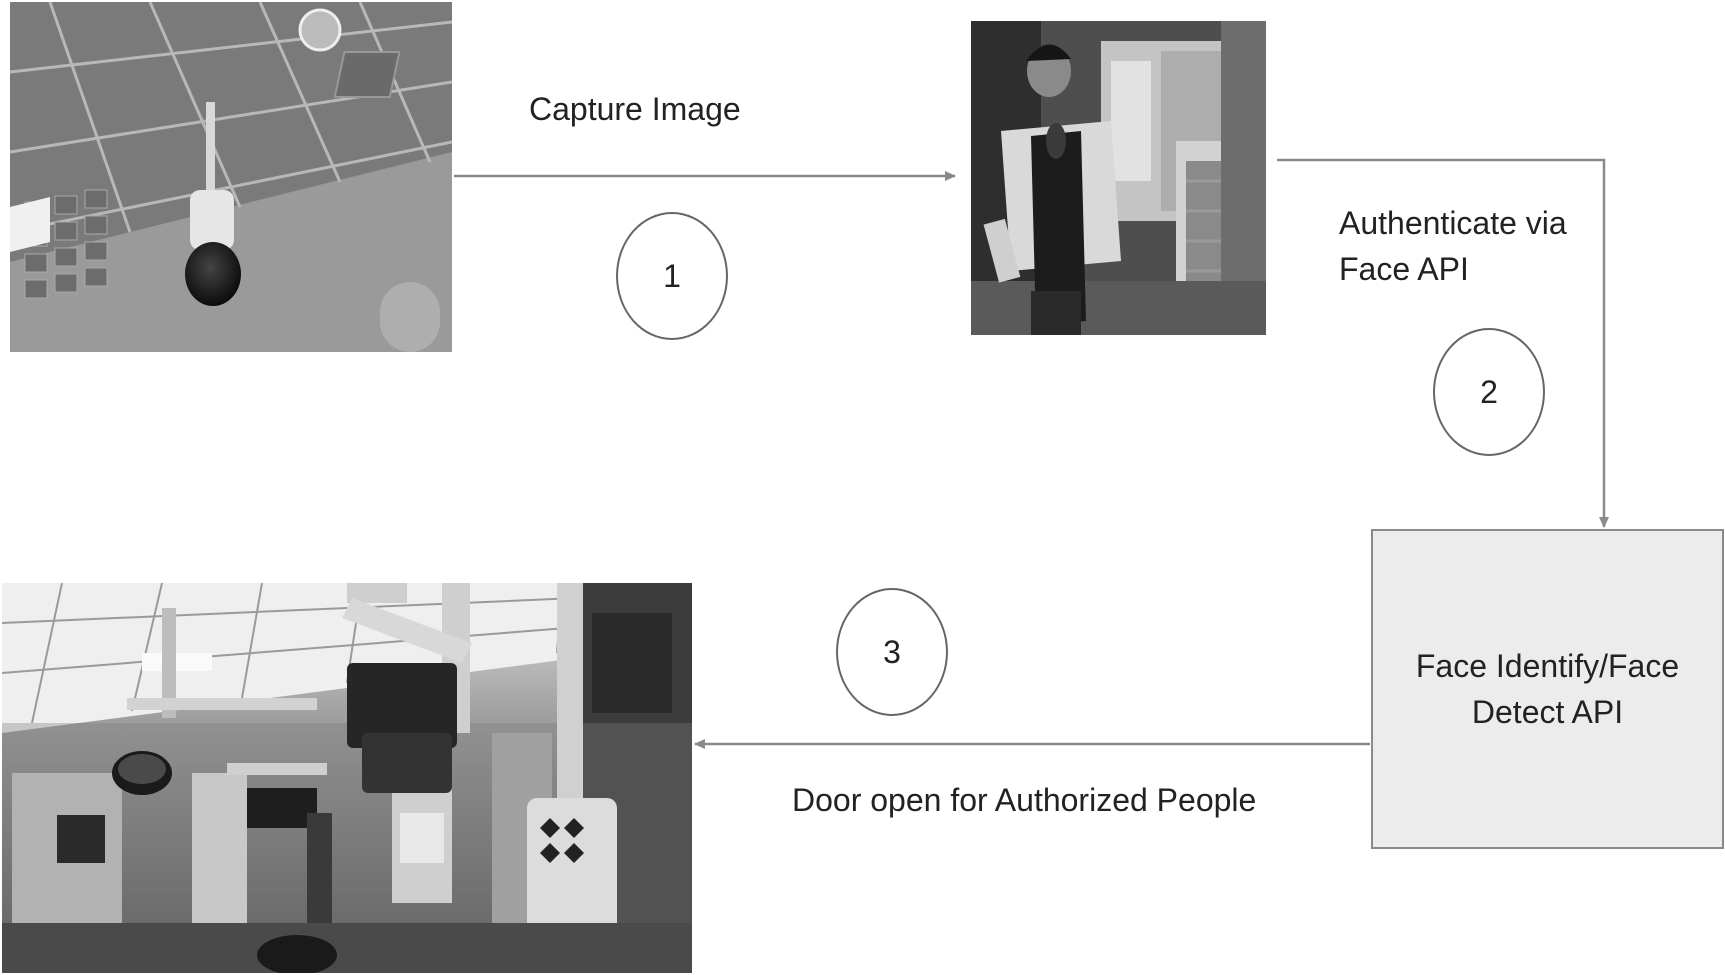 The width and height of the screenshot is (1725, 975). I want to click on face-api-box: Face Identify/Face Detect API, so click(1547, 689).